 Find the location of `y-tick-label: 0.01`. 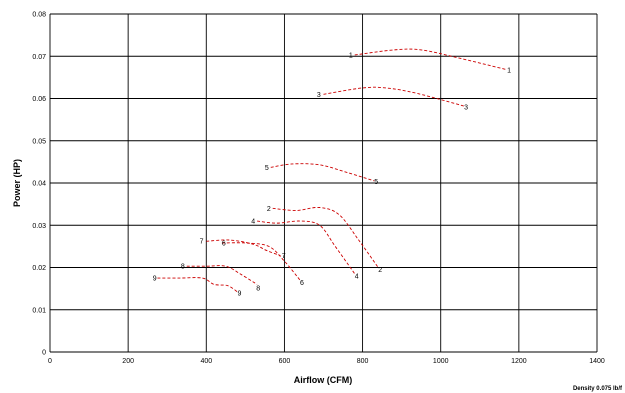

y-tick-label: 0.01 is located at coordinates (39, 310).